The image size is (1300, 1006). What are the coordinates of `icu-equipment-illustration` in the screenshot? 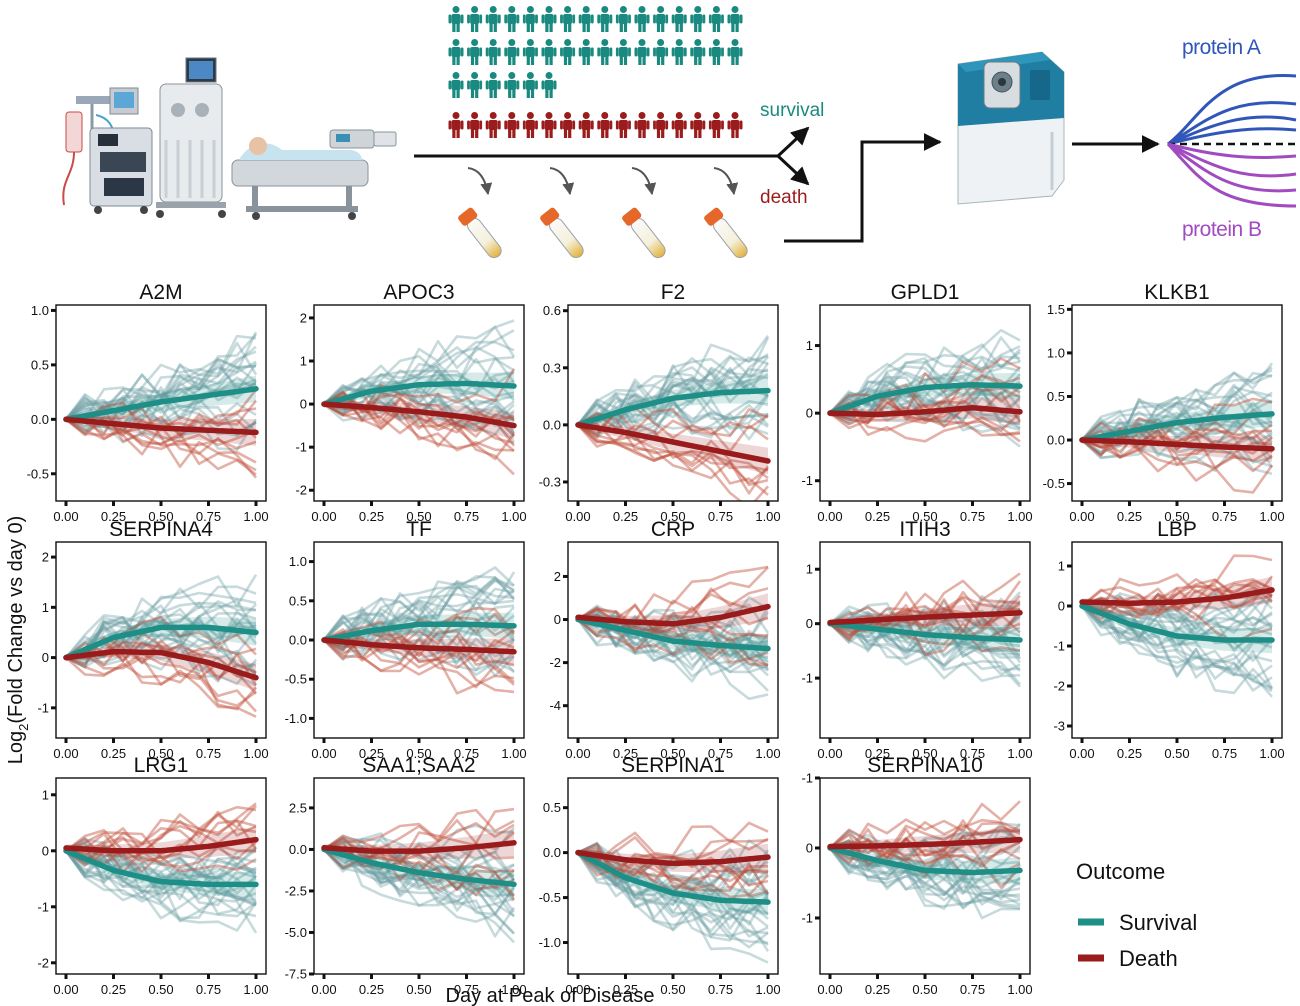 It's located at (229, 138).